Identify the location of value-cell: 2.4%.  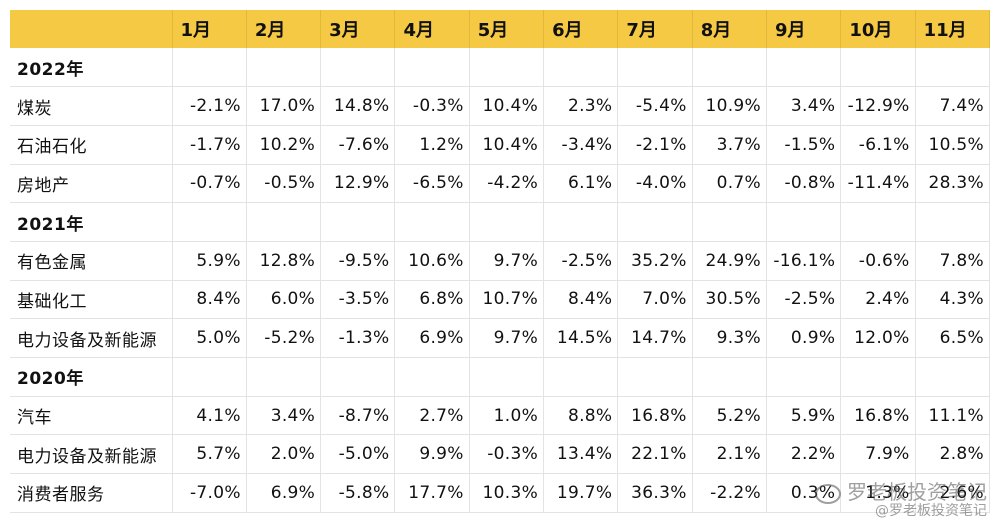
(878, 300).